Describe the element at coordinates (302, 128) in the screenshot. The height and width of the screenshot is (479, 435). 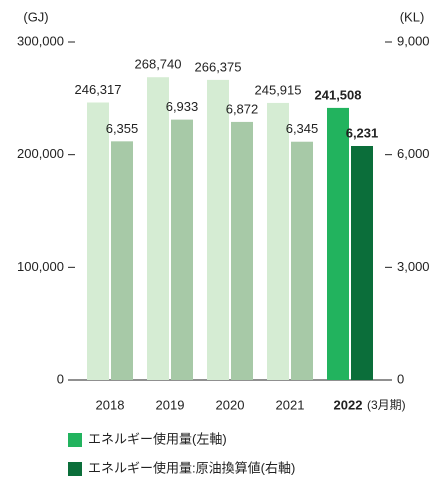
I see `value-label: 6,345` at that location.